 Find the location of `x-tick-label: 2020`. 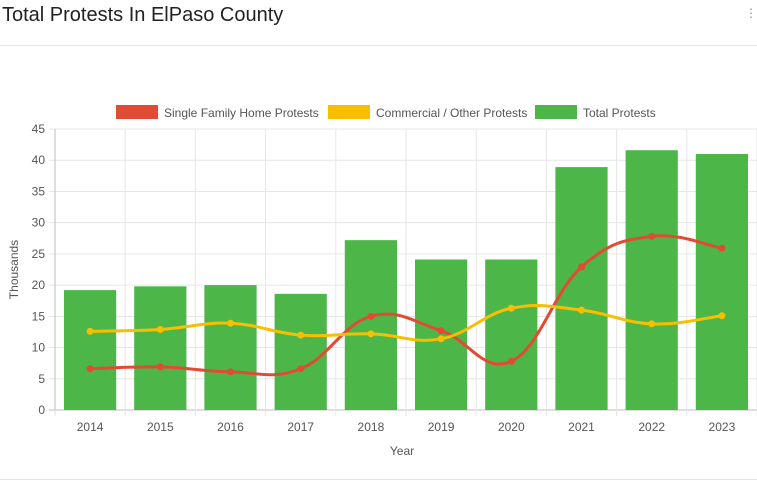

x-tick-label: 2020 is located at coordinates (511, 427).